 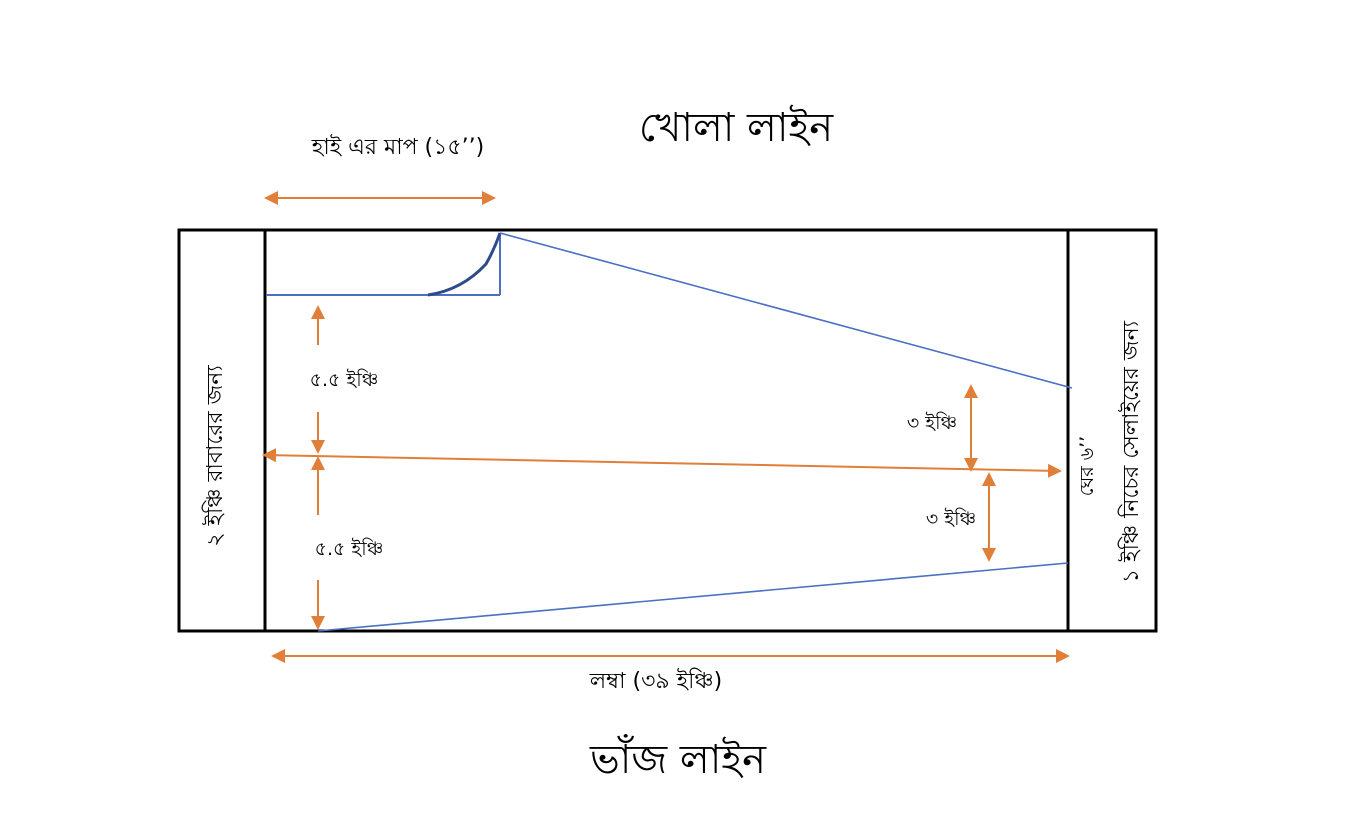 I want to click on center-arrow, so click(x=662, y=463).